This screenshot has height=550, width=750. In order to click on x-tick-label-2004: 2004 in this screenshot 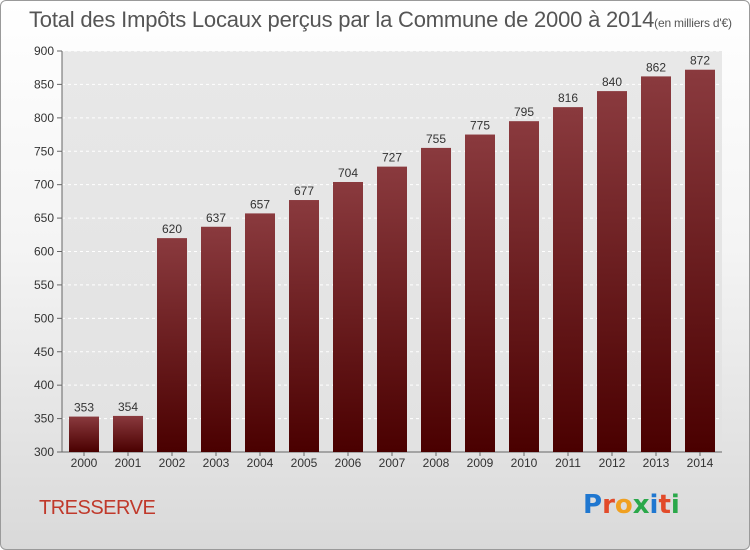, I will do `click(260, 463)`.